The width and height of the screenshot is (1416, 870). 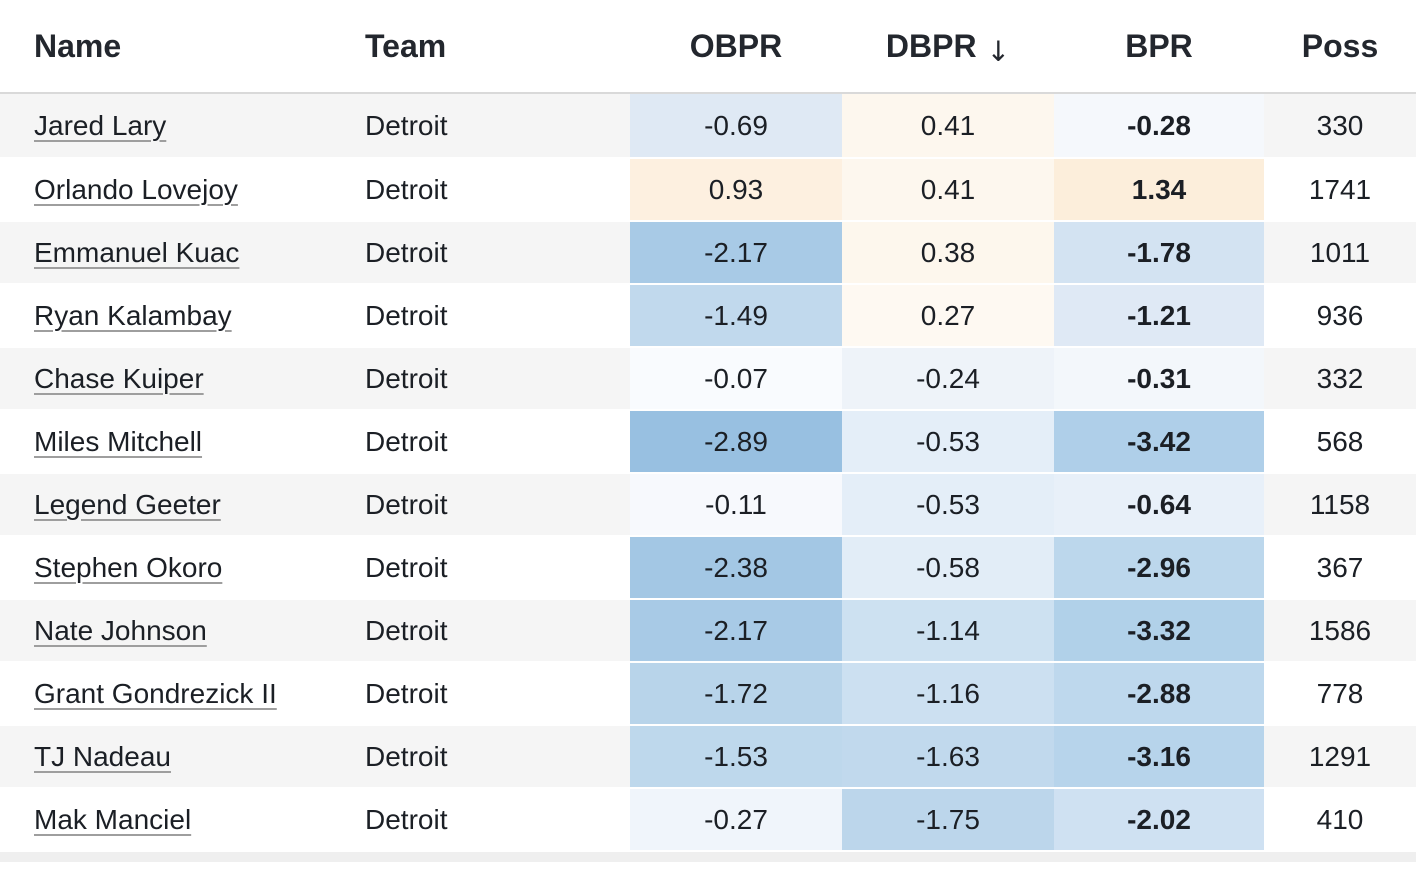 I want to click on player-link: Ryan Kalambay, so click(x=133, y=315).